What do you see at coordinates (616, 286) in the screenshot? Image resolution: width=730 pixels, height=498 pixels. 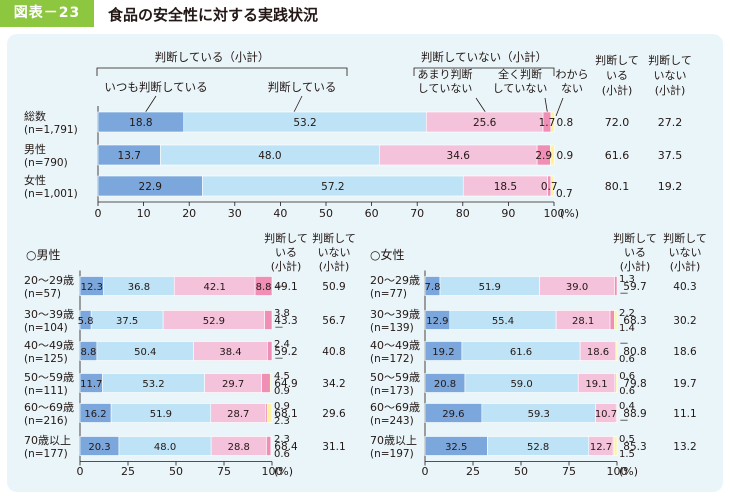 I see `female-bar-segment-never` at bounding box center [616, 286].